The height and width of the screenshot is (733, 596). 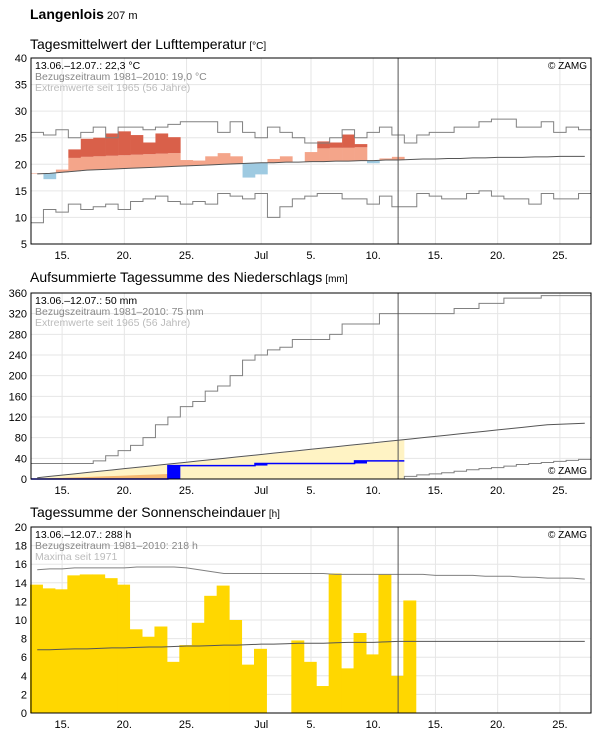 I want to click on y-tick-label: 14, so click(x=21, y=584).